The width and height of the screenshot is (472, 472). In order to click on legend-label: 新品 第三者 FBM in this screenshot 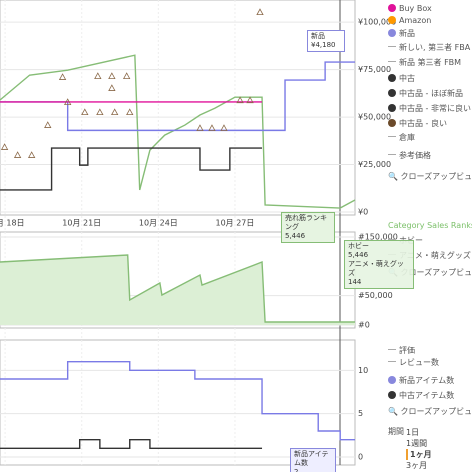, I will do `click(430, 62)`.